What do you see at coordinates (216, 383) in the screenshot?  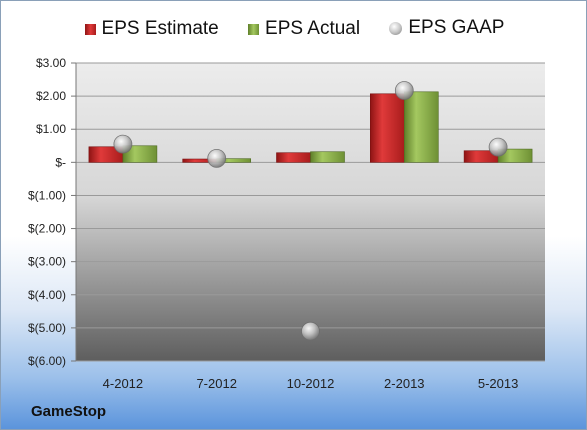 I see `x-tick-label: 7-2012` at bounding box center [216, 383].